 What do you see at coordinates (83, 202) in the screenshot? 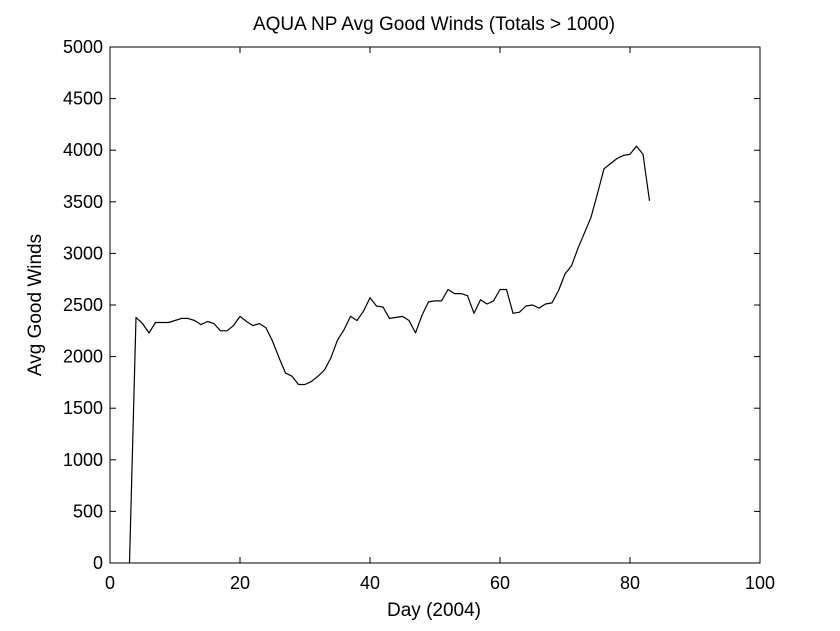
I see `y-tick-label: 3500` at bounding box center [83, 202].